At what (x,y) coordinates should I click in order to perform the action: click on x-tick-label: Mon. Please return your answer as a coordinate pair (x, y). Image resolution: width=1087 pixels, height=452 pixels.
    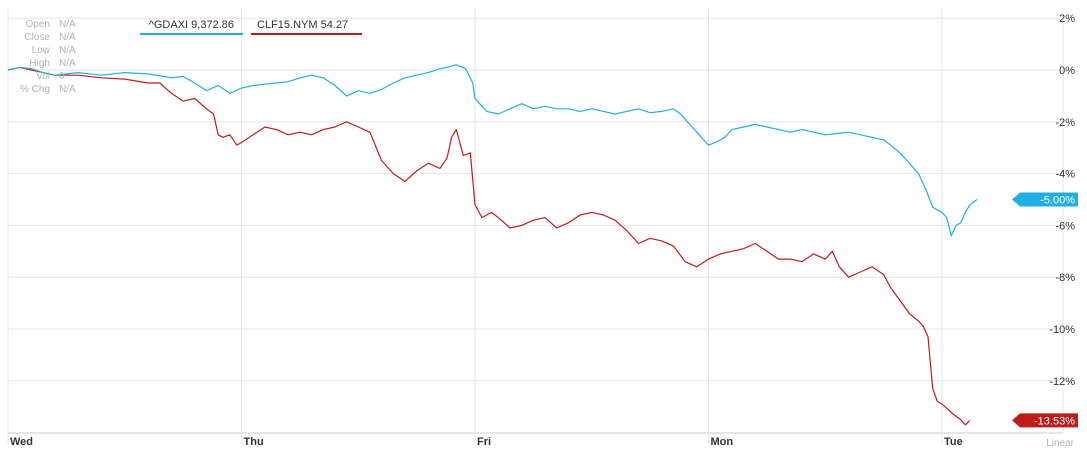
    Looking at the image, I should click on (722, 442).